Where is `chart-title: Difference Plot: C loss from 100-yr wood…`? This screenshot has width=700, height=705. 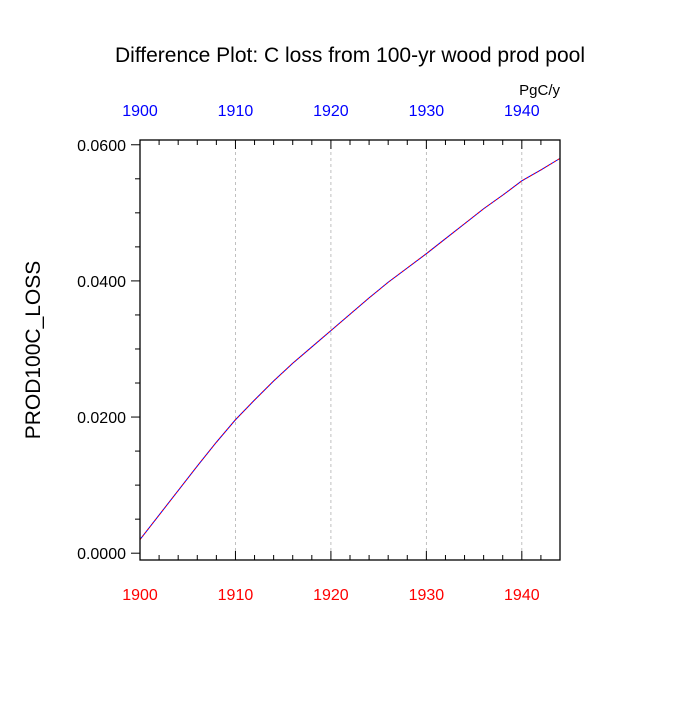
chart-title: Difference Plot: C loss from 100-yr wood… is located at coordinates (350, 55).